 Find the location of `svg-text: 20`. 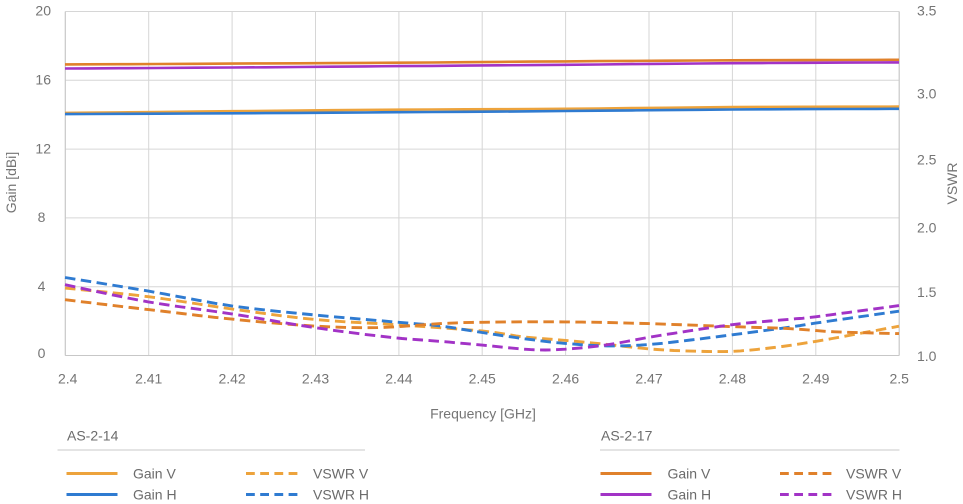

svg-text: 20 is located at coordinates (43, 11).